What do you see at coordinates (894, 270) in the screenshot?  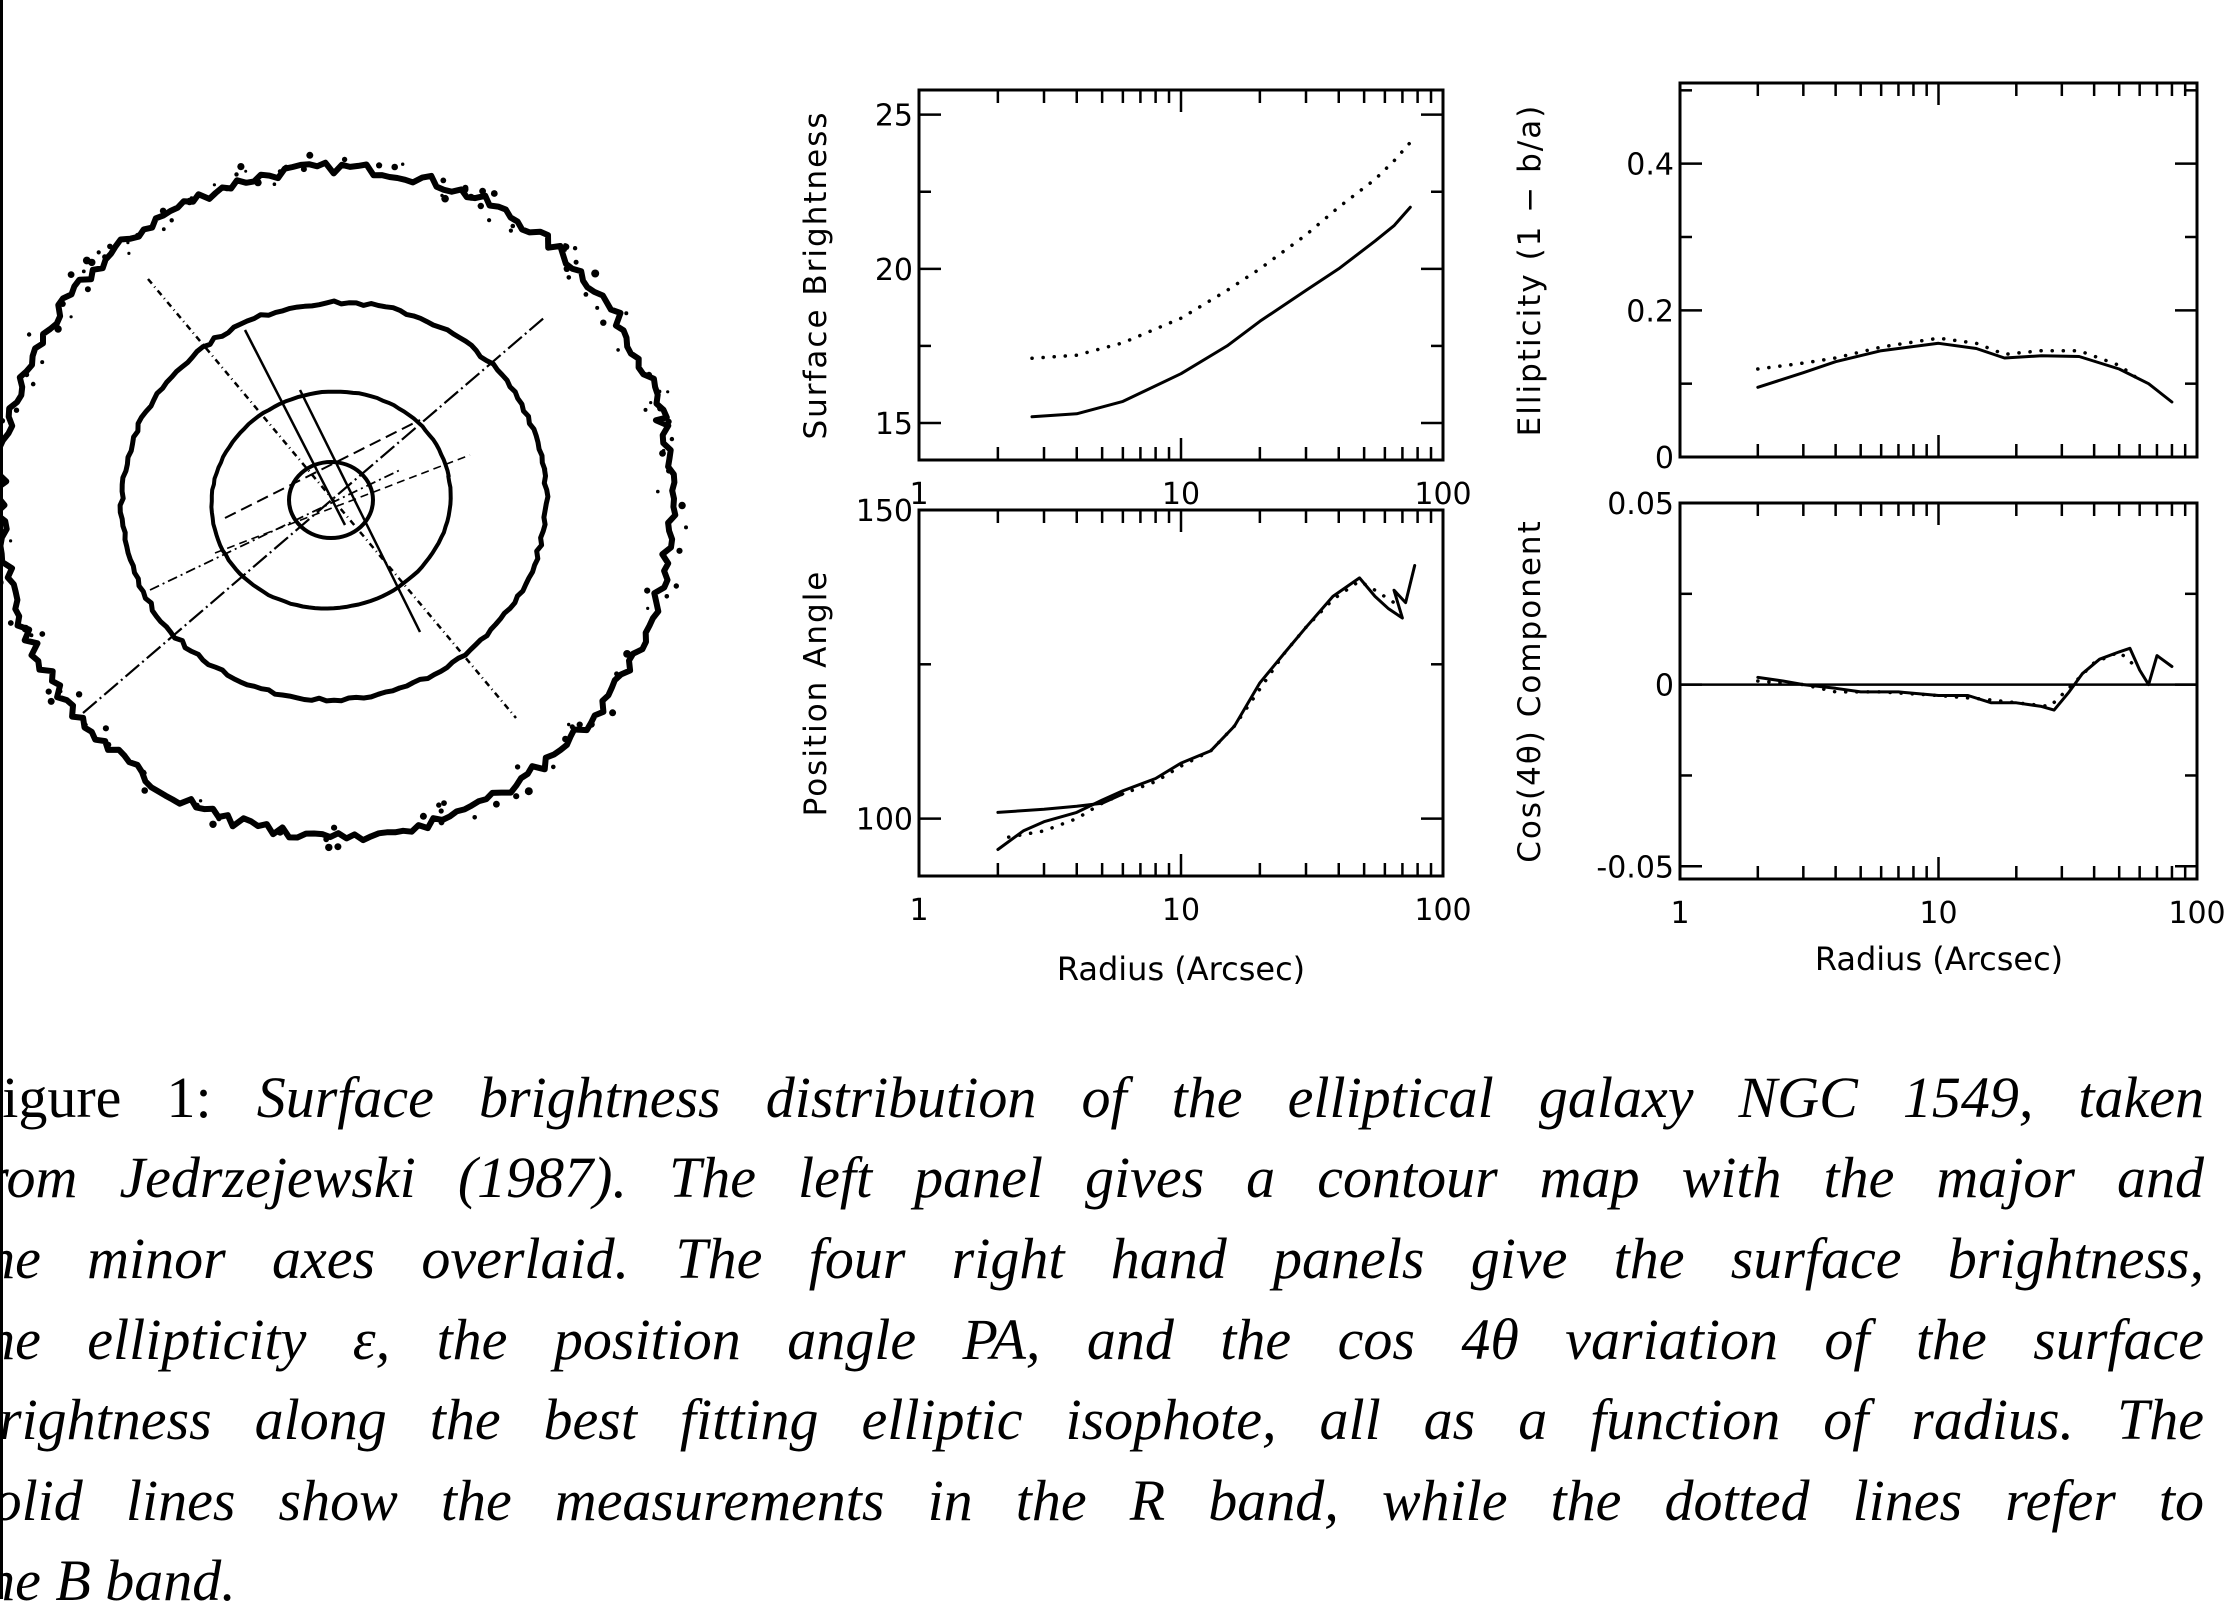 I see `y-tick-label: 20` at bounding box center [894, 270].